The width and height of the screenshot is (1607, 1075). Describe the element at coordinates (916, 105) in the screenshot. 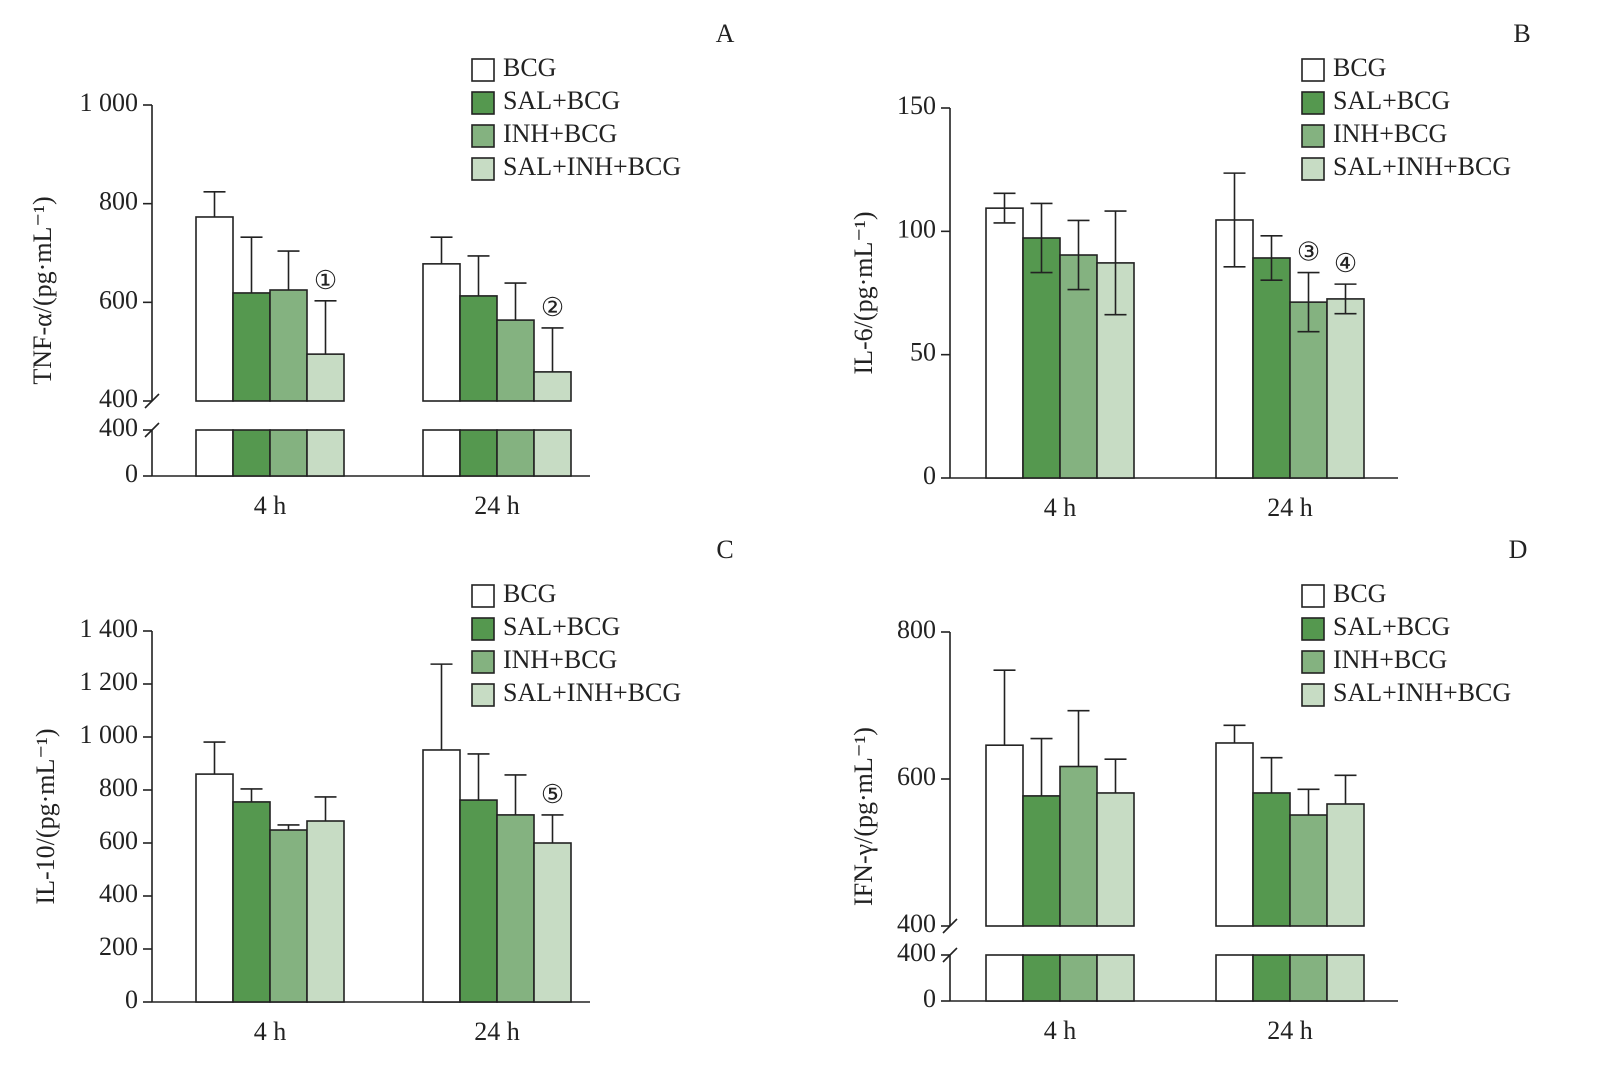

I see `y-tick-label: 150` at that location.